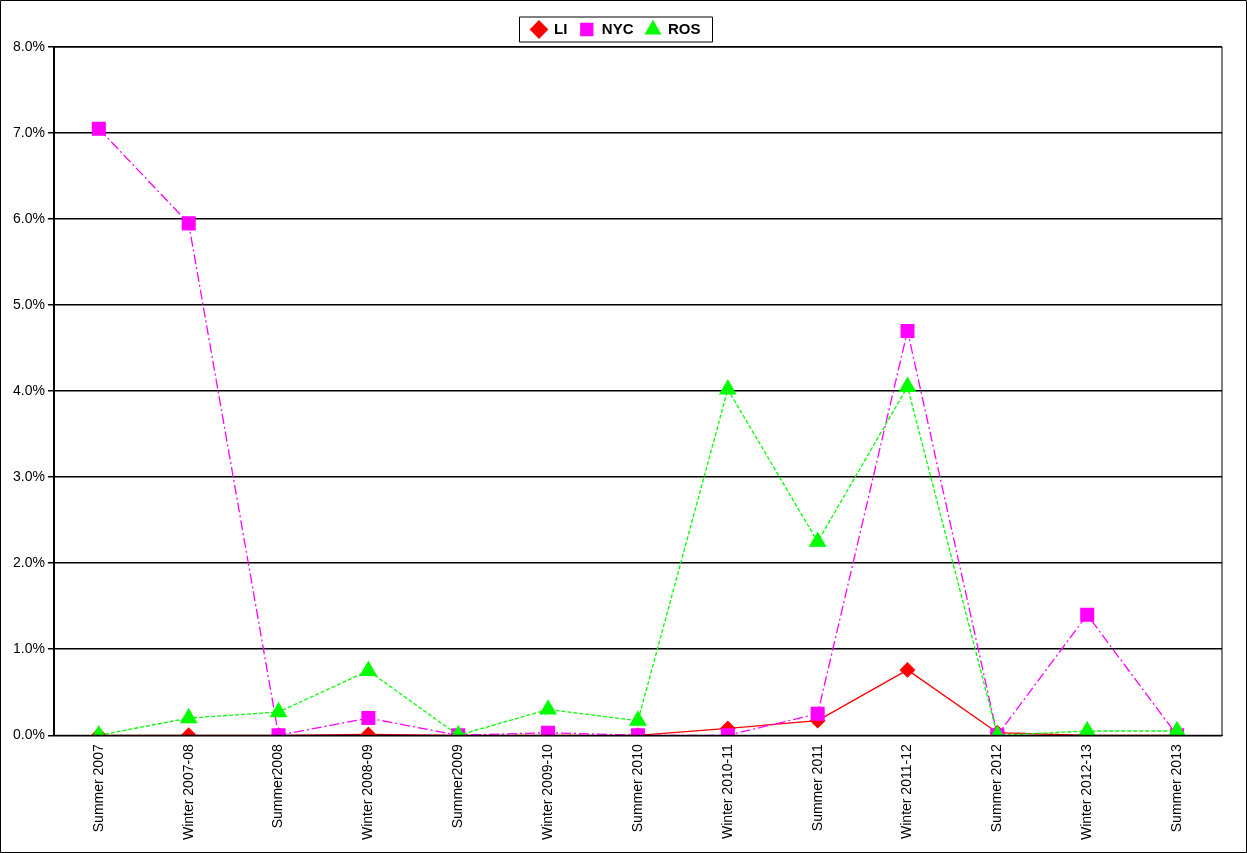 This screenshot has width=1247, height=853. What do you see at coordinates (457, 786) in the screenshot?
I see `x-tick-label: Summer2009` at bounding box center [457, 786].